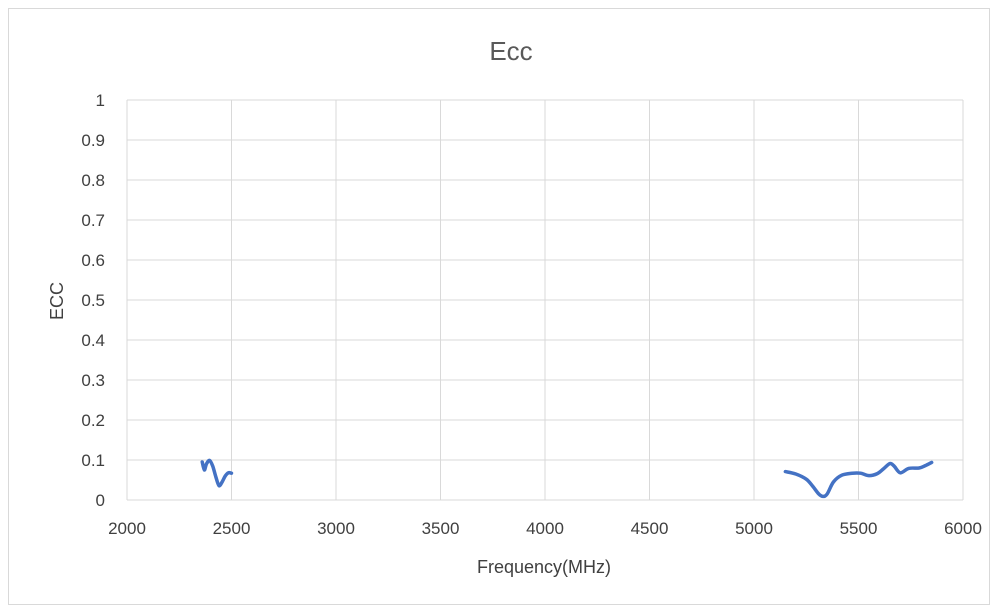 The width and height of the screenshot is (999, 608). I want to click on x-tick-label: 3000, so click(336, 528).